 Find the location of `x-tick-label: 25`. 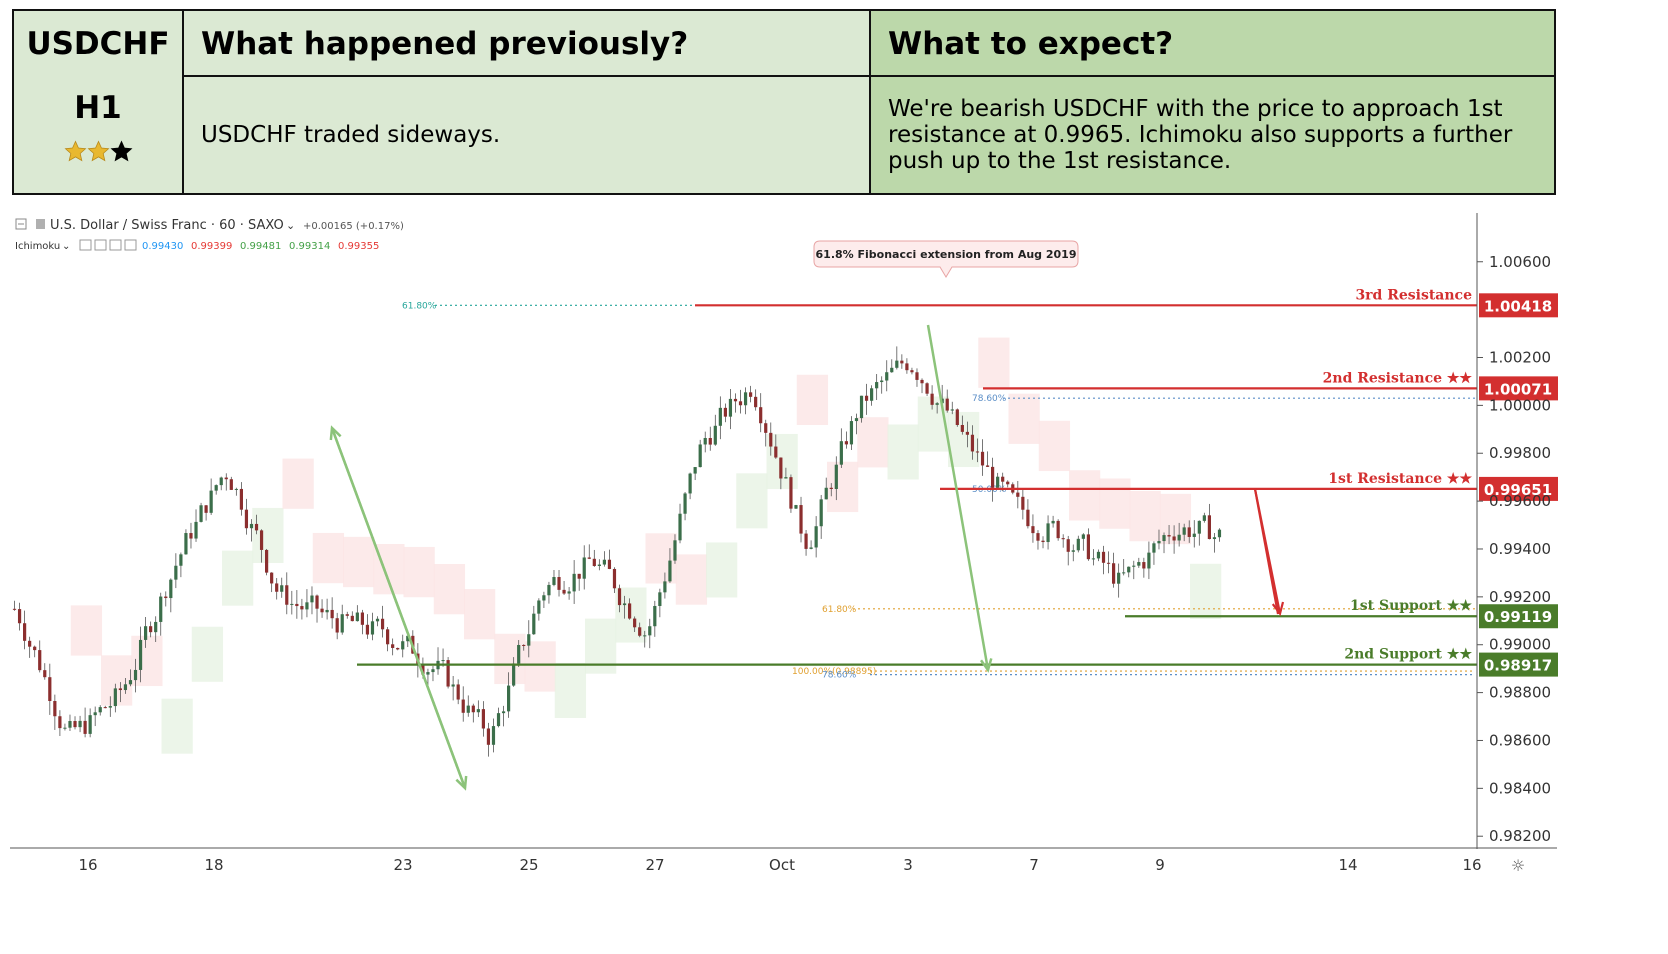

x-tick-label: 25 is located at coordinates (528, 865).